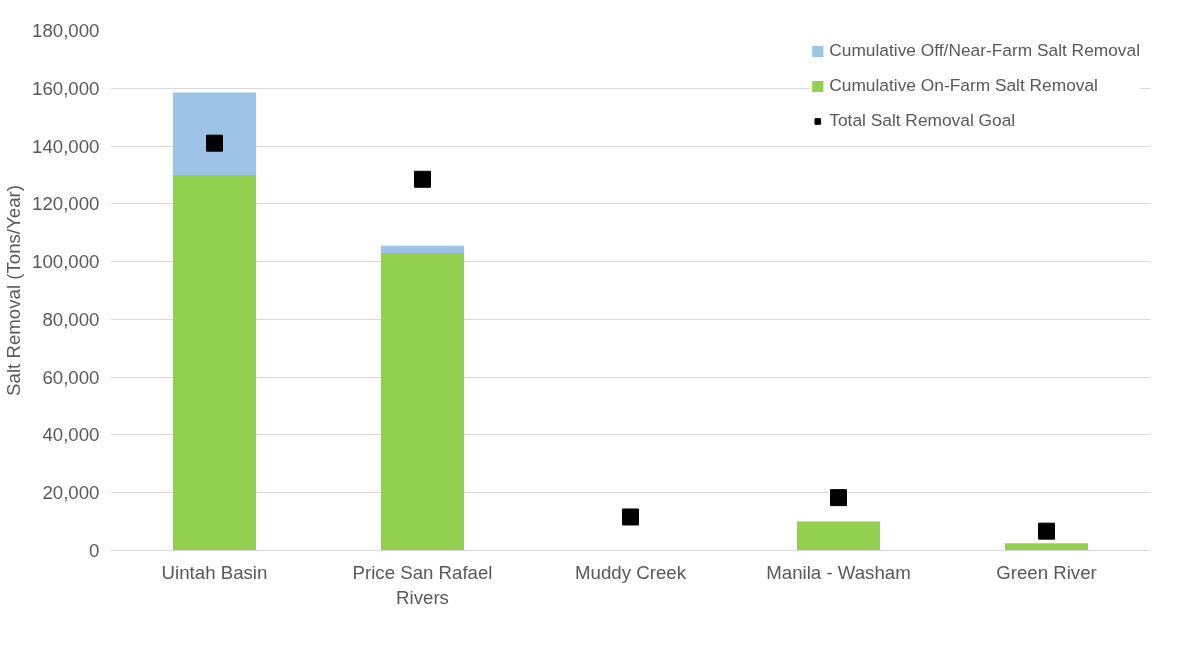  Describe the element at coordinates (71, 493) in the screenshot. I see `y-tick-label: 20,000` at that location.